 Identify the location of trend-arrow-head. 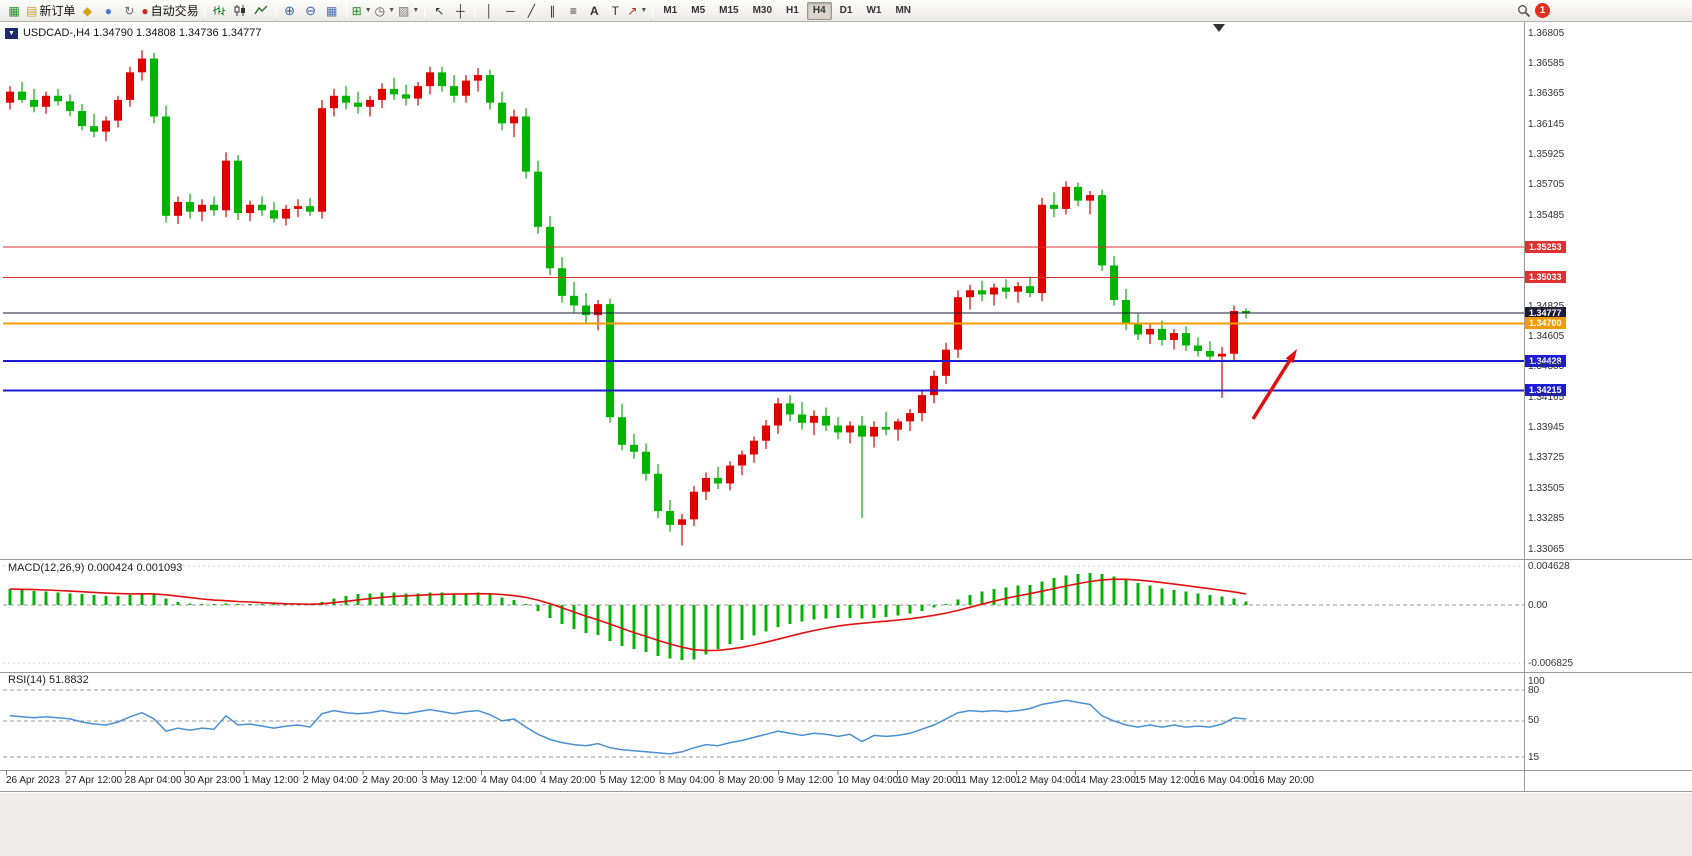
(1291, 356).